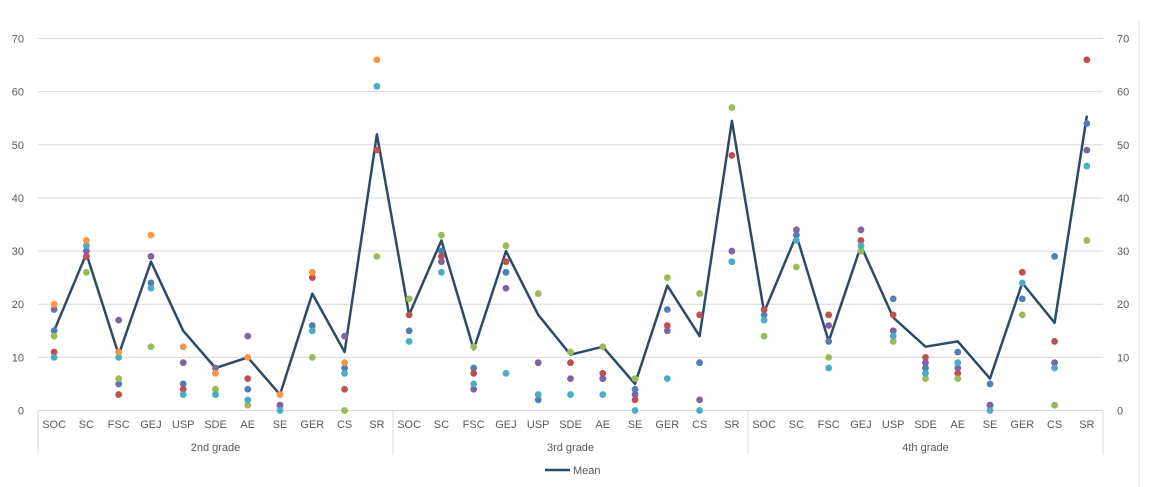  Describe the element at coordinates (587, 471) in the screenshot. I see `legend-label: Mean` at that location.